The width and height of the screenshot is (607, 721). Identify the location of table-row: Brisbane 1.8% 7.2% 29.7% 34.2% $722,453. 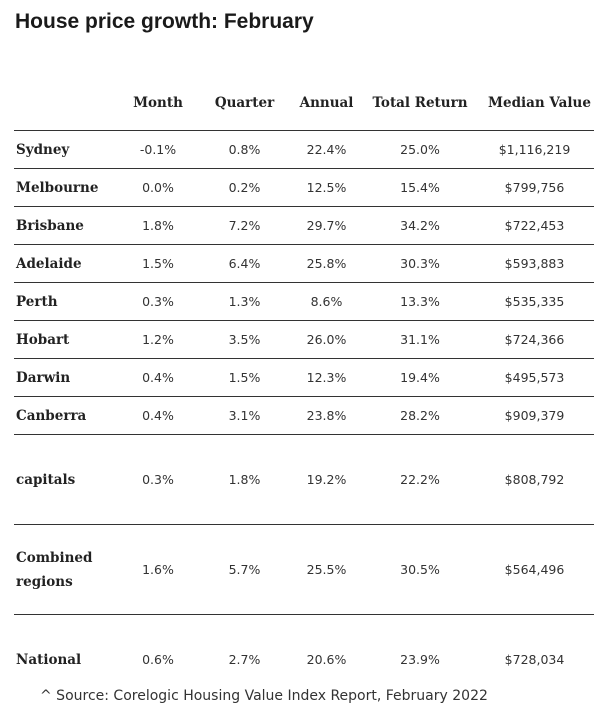
(304, 225).